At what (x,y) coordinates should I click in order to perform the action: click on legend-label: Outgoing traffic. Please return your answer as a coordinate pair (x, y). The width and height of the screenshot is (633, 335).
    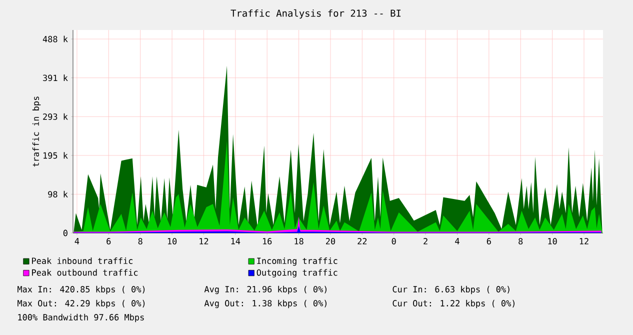
    Looking at the image, I should click on (297, 273).